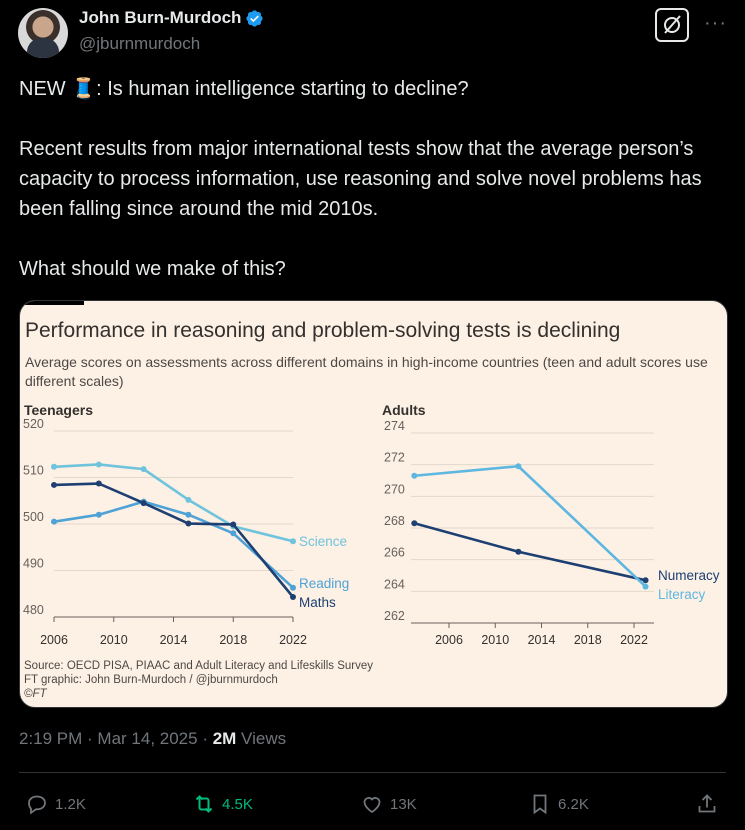  What do you see at coordinates (224, 738) in the screenshot?
I see `views-count: 2M` at bounding box center [224, 738].